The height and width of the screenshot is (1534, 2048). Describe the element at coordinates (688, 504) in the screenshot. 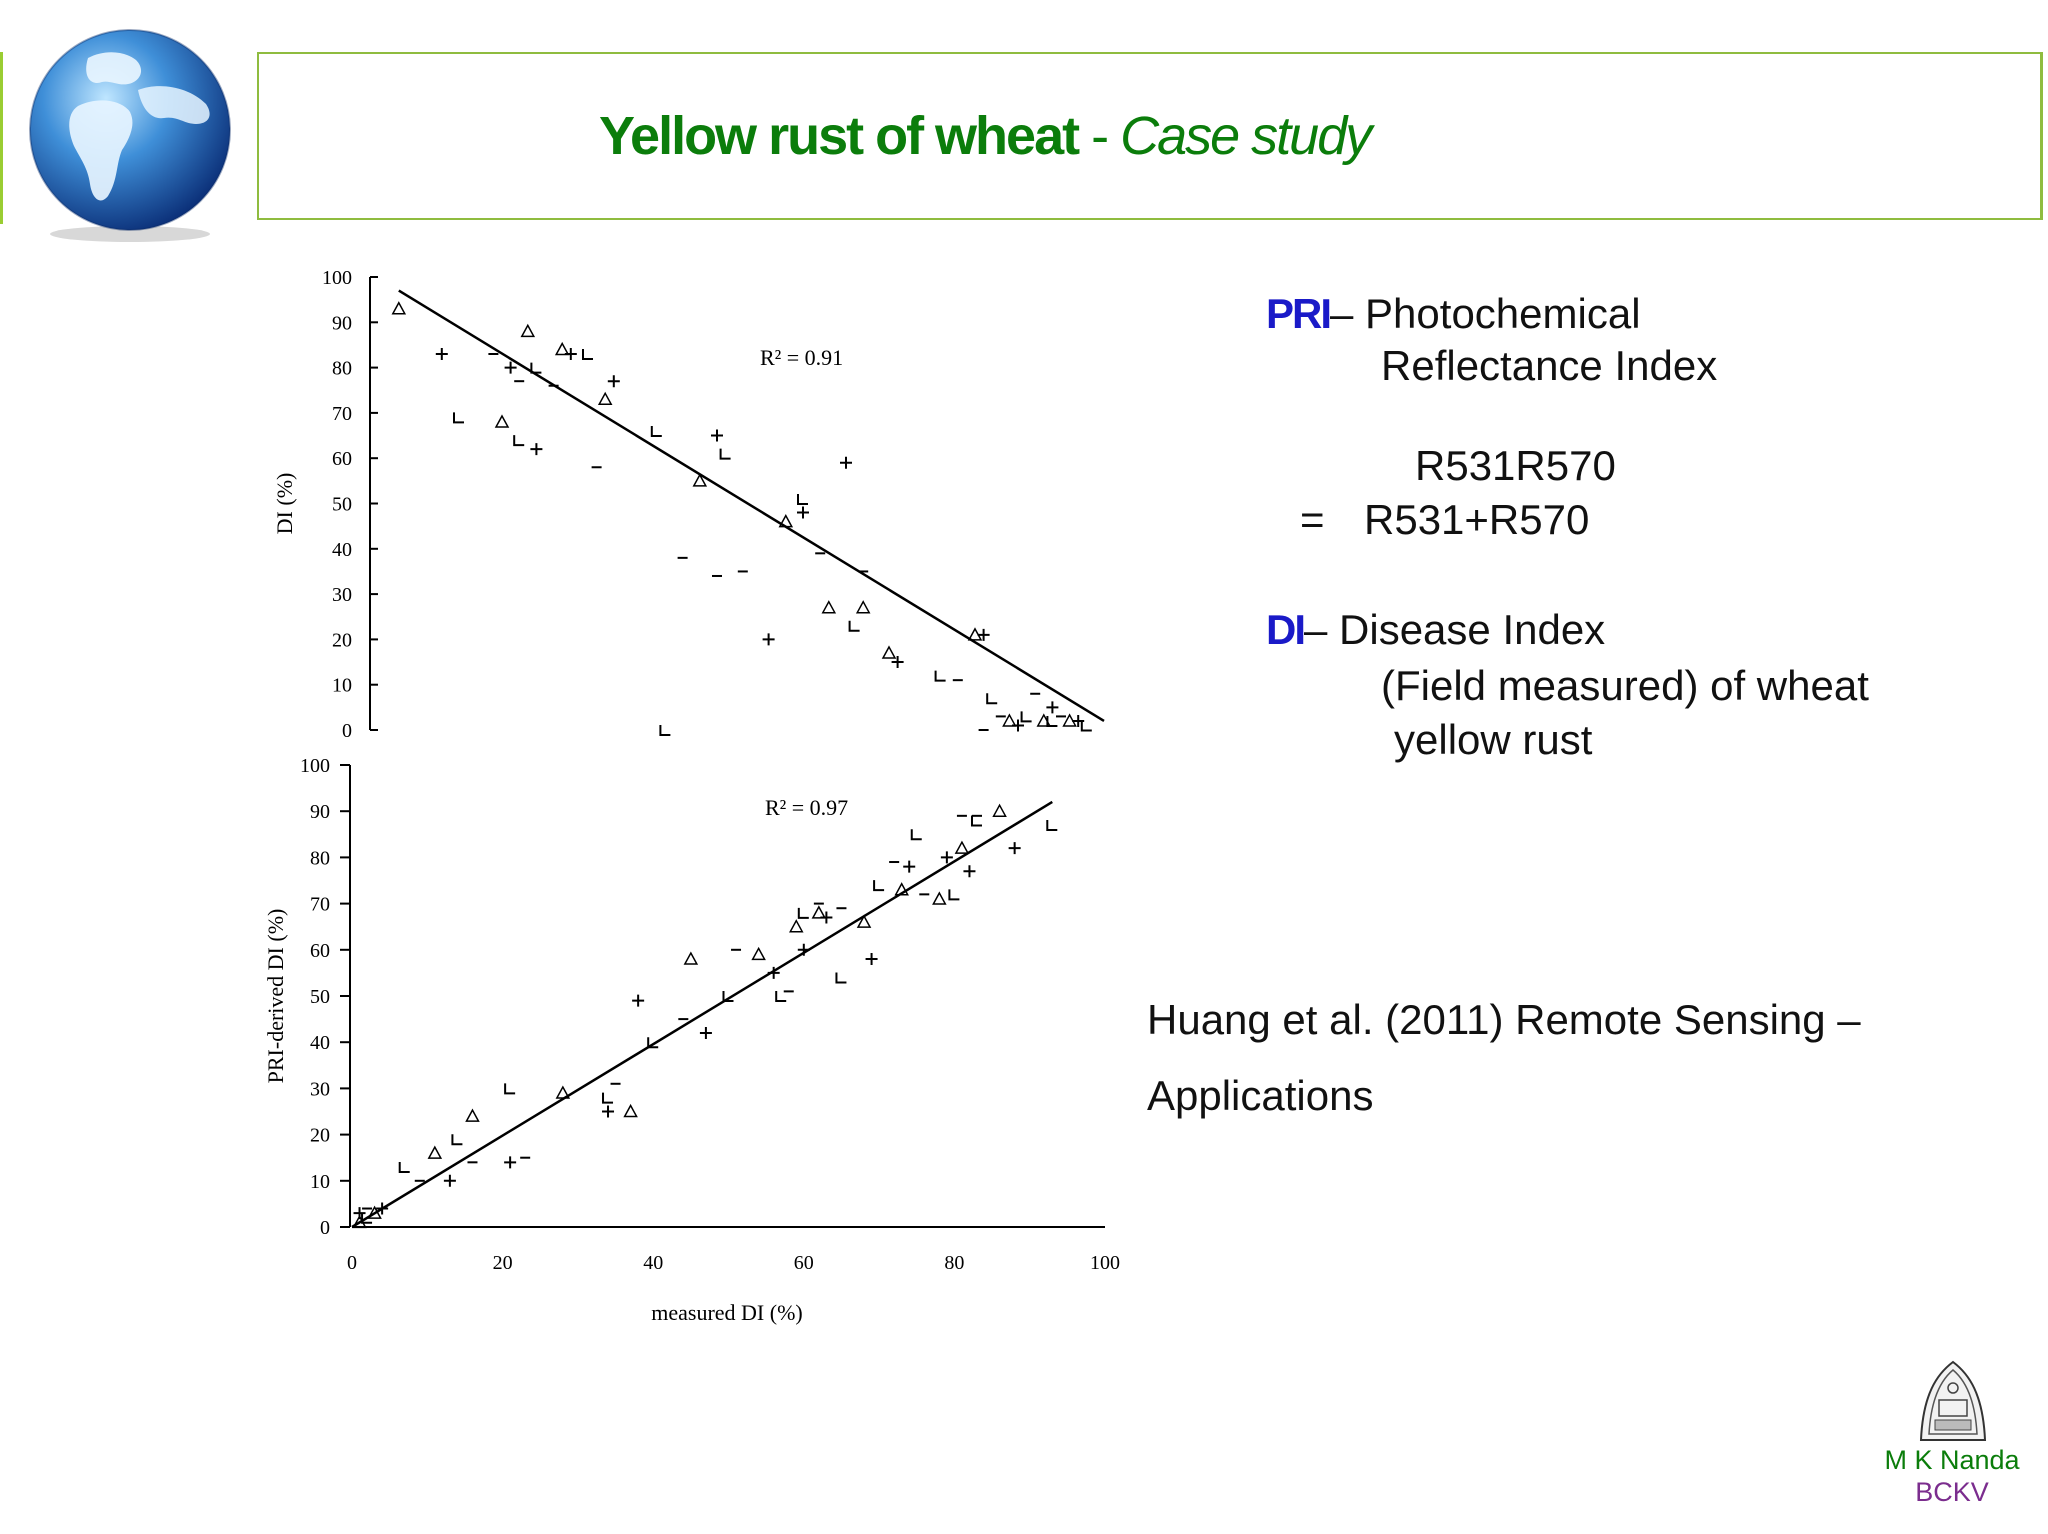

I see `plot-pri-di: 0 10 20 30 40 50 60 70 80 90 100 DI (%) R² = 0.91` at that location.